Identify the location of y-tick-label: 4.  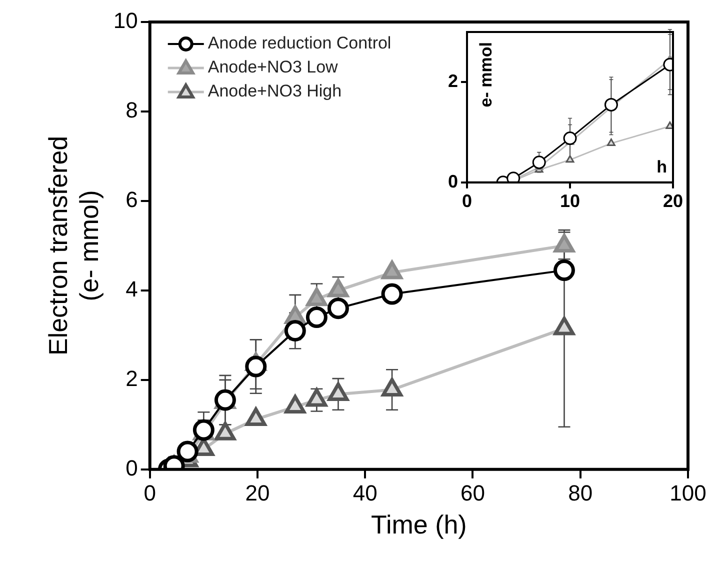
(132, 289).